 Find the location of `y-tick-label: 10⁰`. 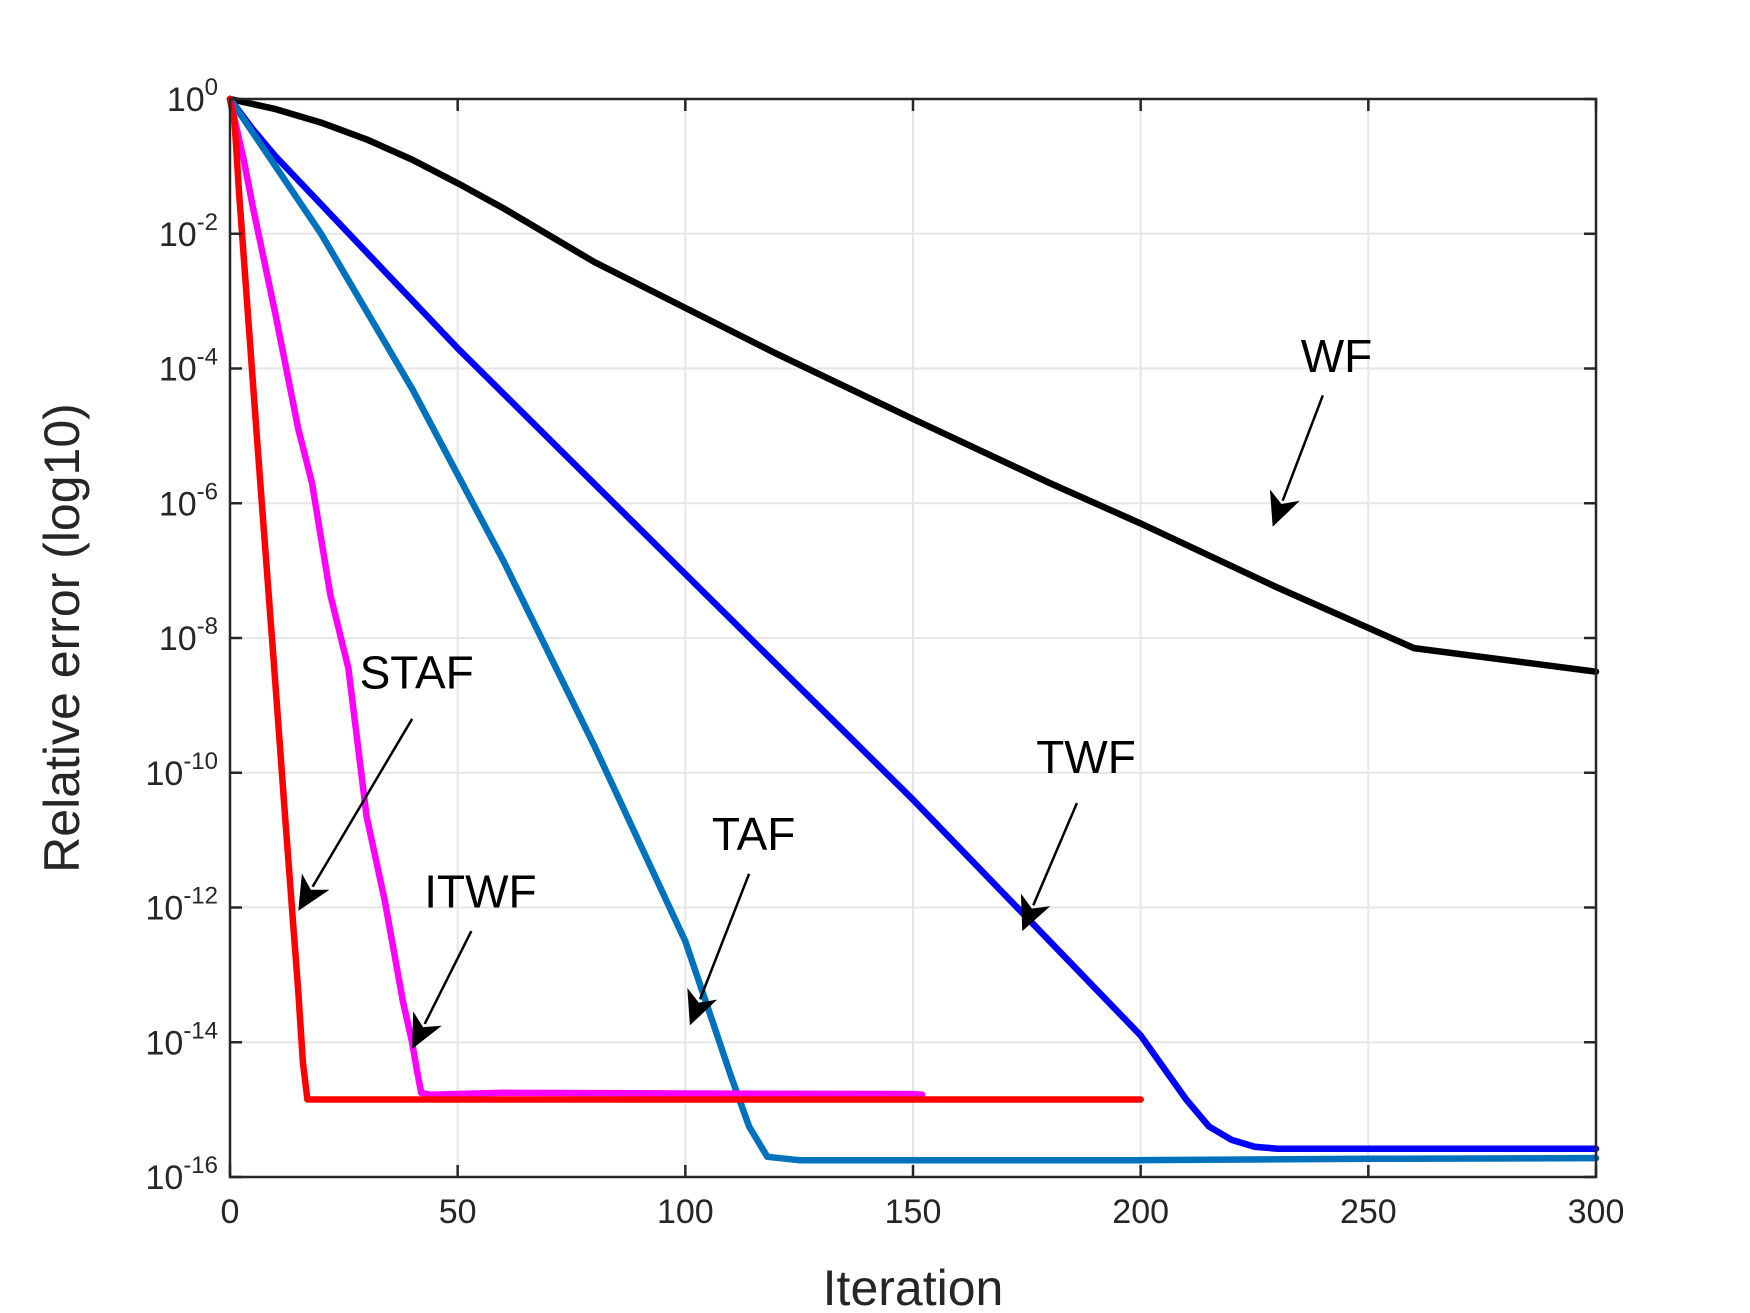

y-tick-label: 10⁰ is located at coordinates (192, 96).